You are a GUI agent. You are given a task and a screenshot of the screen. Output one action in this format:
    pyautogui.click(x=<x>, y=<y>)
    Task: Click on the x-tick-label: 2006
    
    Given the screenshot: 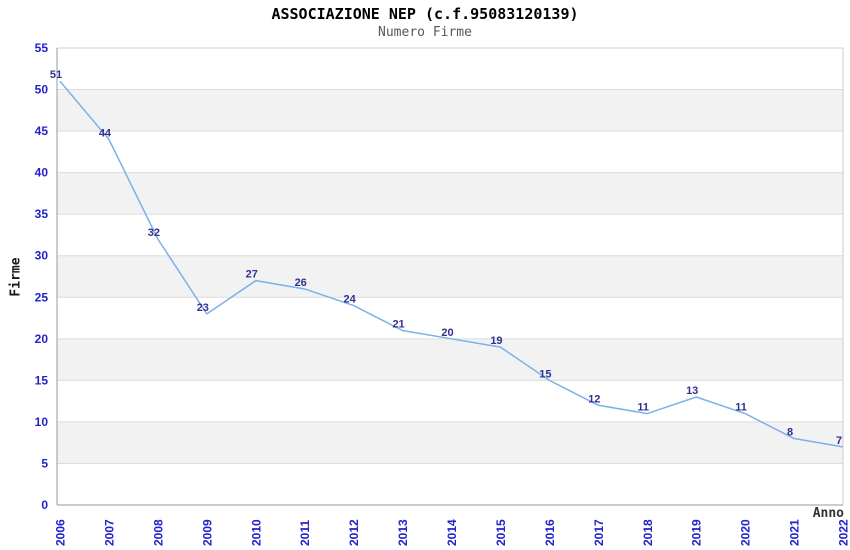 What is the action you would take?
    pyautogui.click(x=61, y=532)
    